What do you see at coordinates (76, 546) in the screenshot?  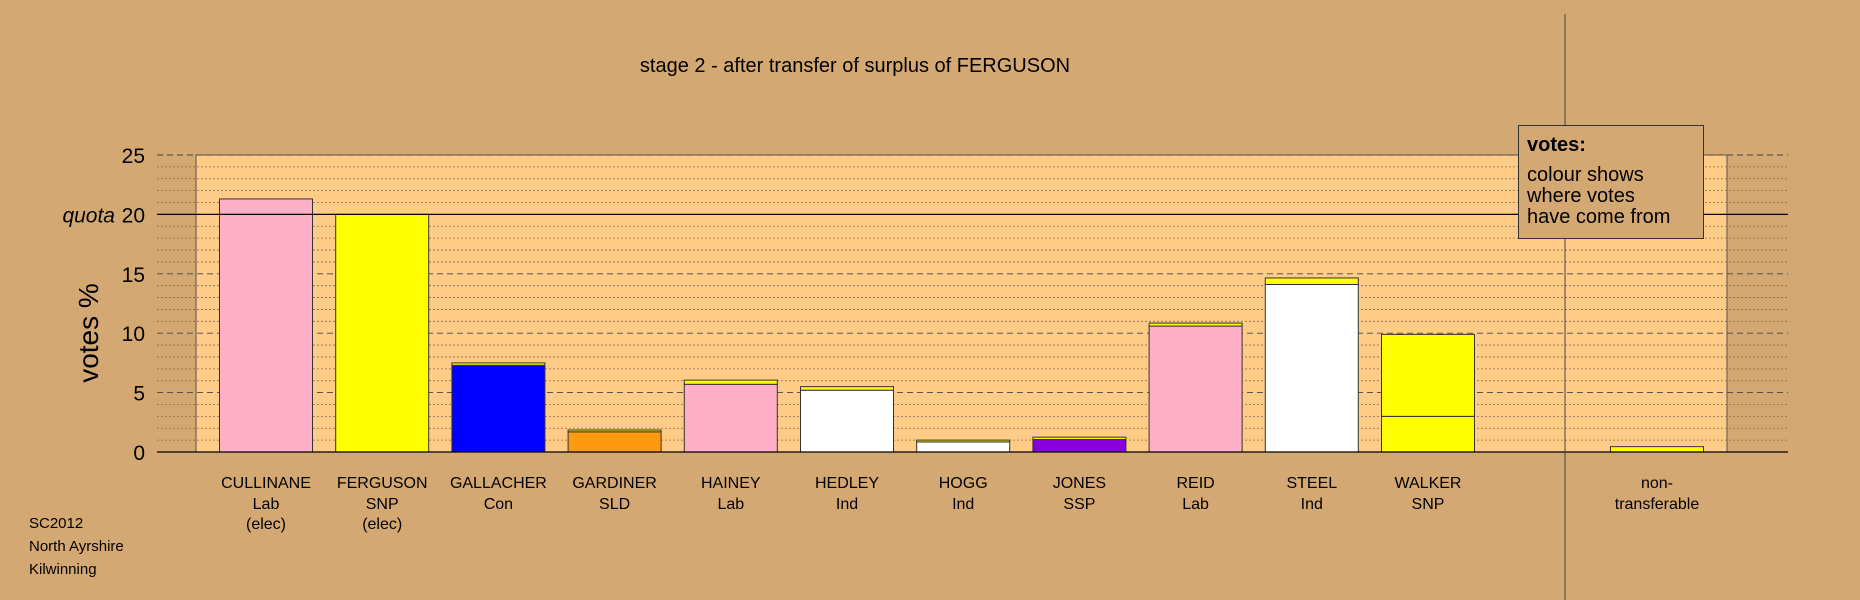 I see `footer-council: North Ayrshire` at bounding box center [76, 546].